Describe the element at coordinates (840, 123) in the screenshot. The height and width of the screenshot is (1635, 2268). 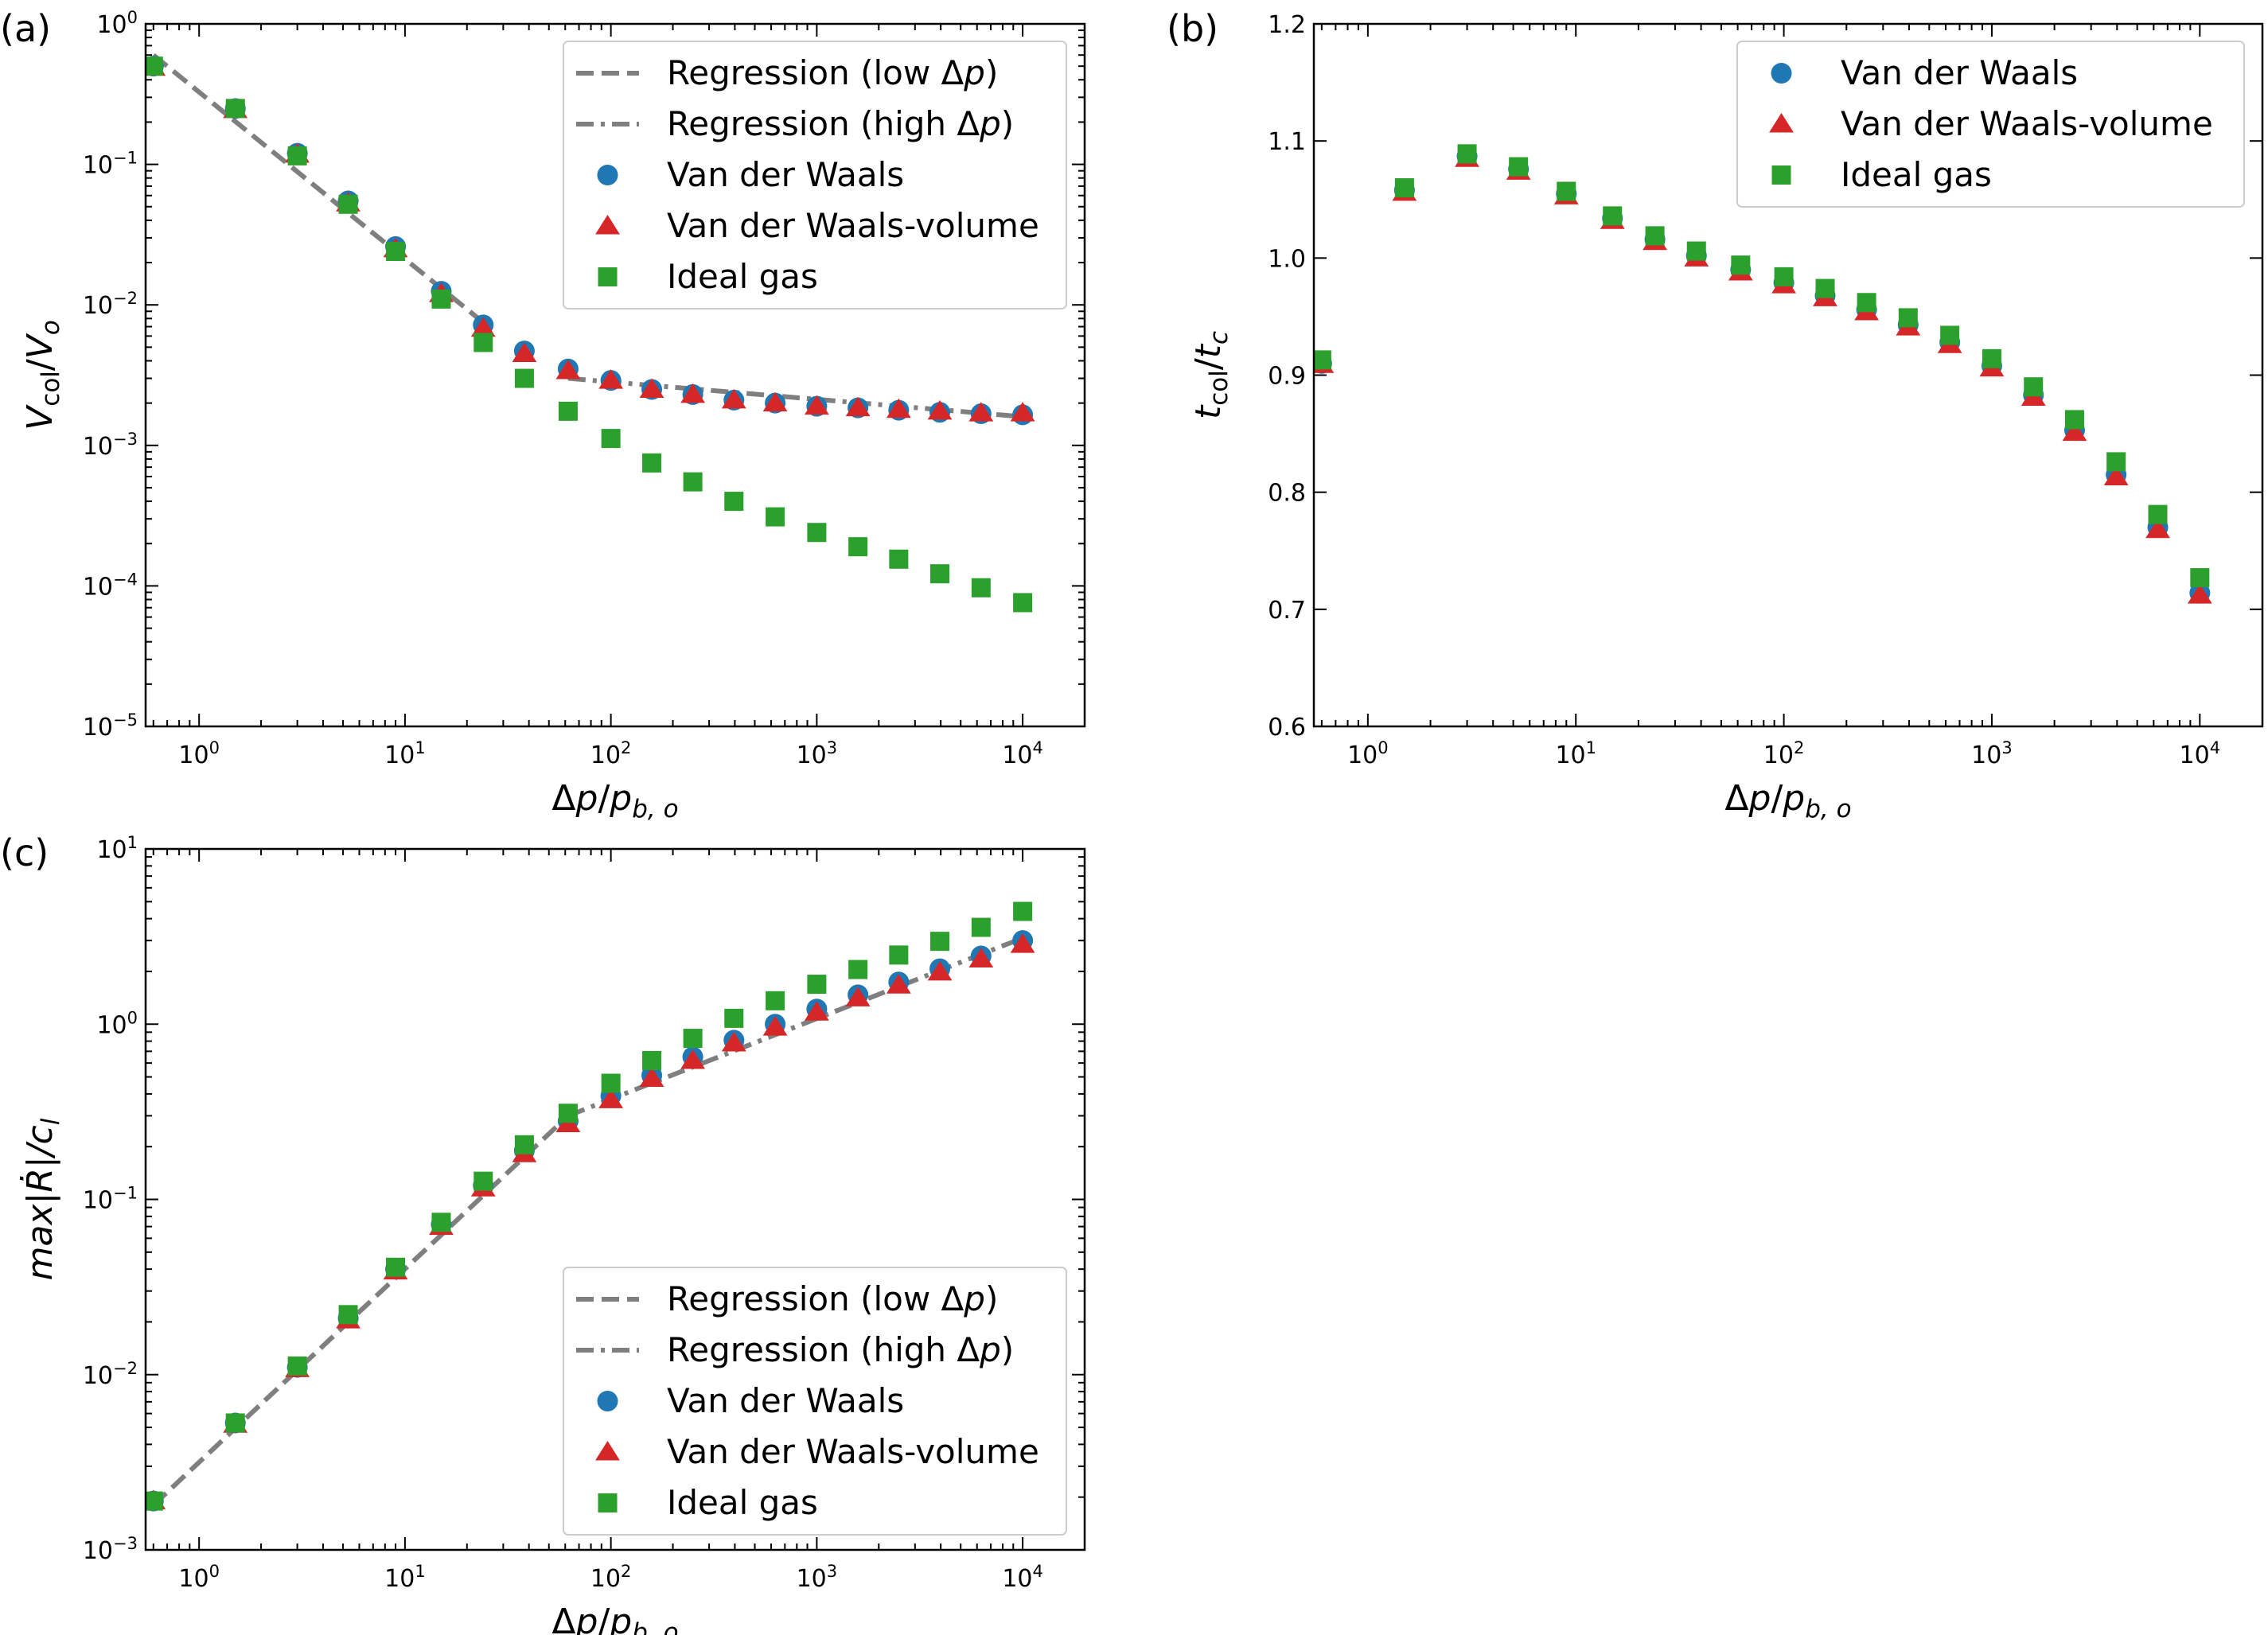
I see `legend-reg-high-label: Regression (high Δp)` at that location.